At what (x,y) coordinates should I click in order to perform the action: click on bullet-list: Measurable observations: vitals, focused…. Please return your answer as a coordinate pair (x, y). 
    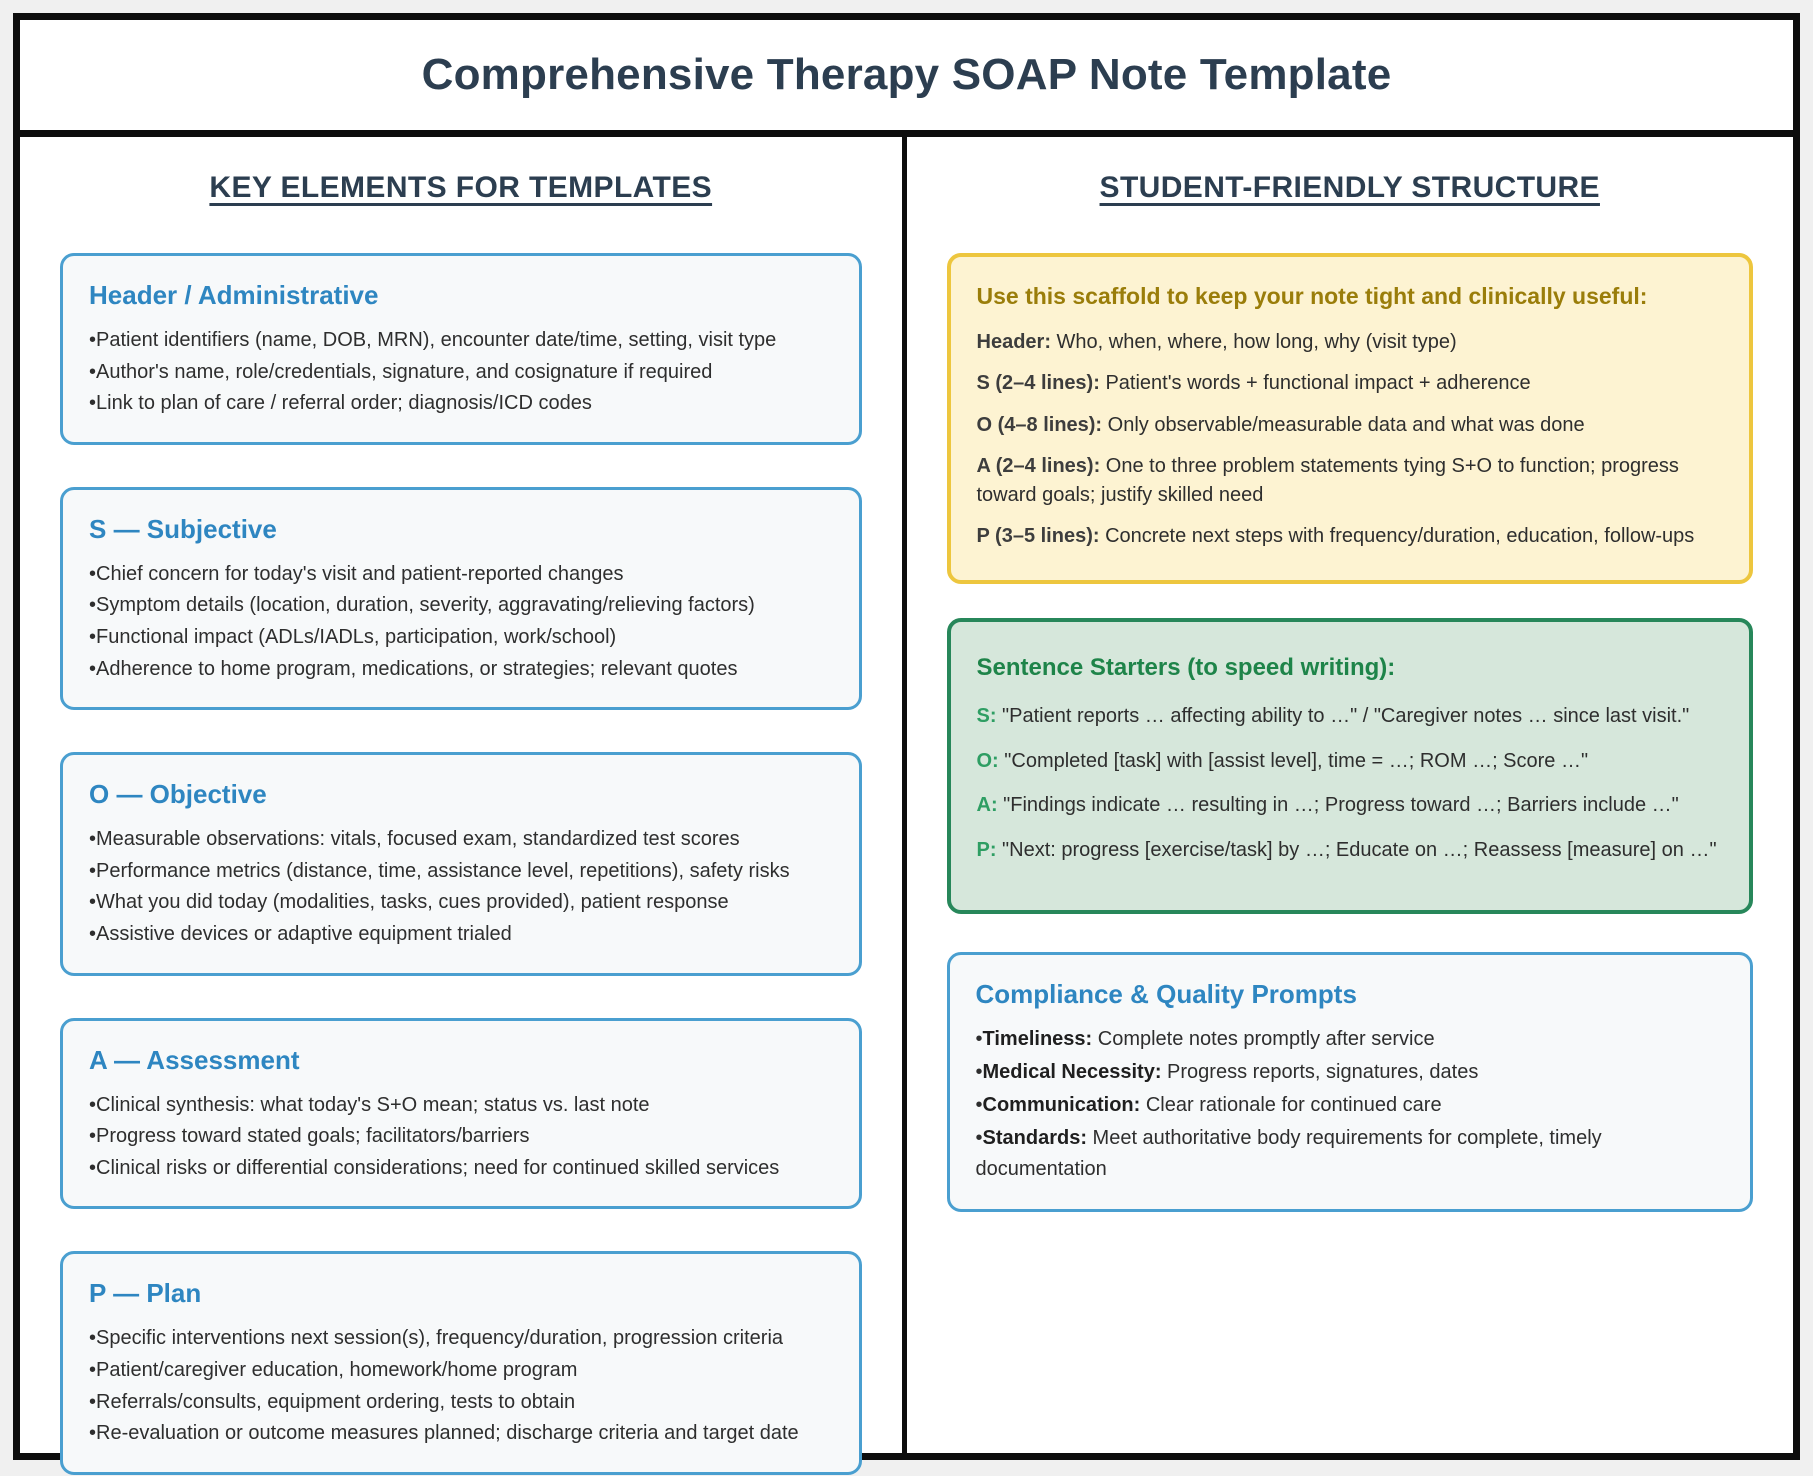
    Looking at the image, I should click on (461, 887).